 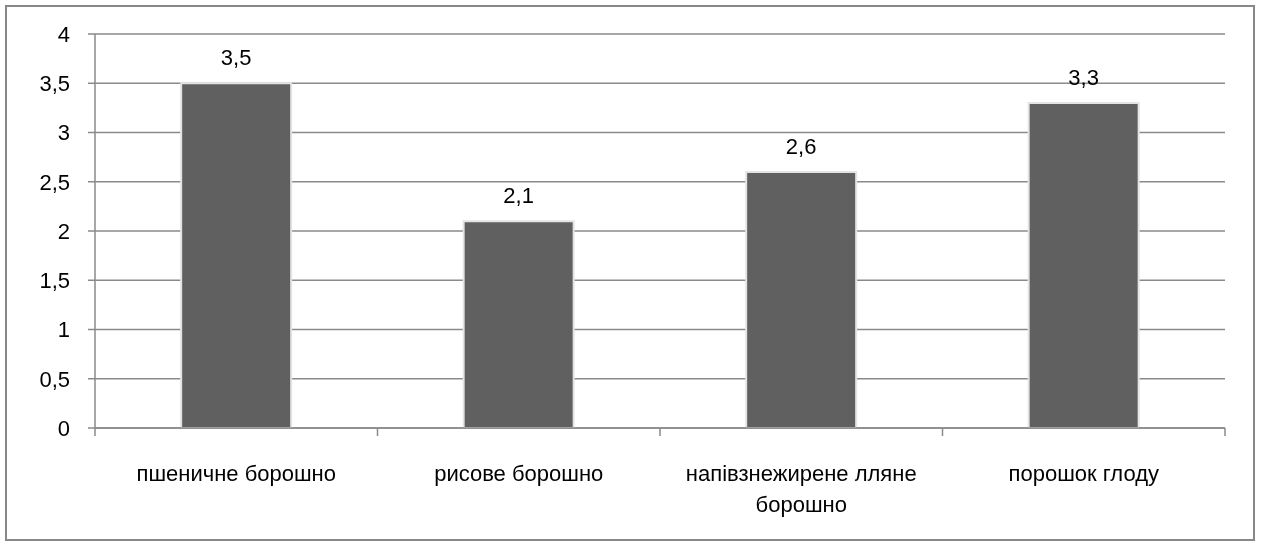 What do you see at coordinates (54, 182) in the screenshot?
I see `y-tick-label: 2,5` at bounding box center [54, 182].